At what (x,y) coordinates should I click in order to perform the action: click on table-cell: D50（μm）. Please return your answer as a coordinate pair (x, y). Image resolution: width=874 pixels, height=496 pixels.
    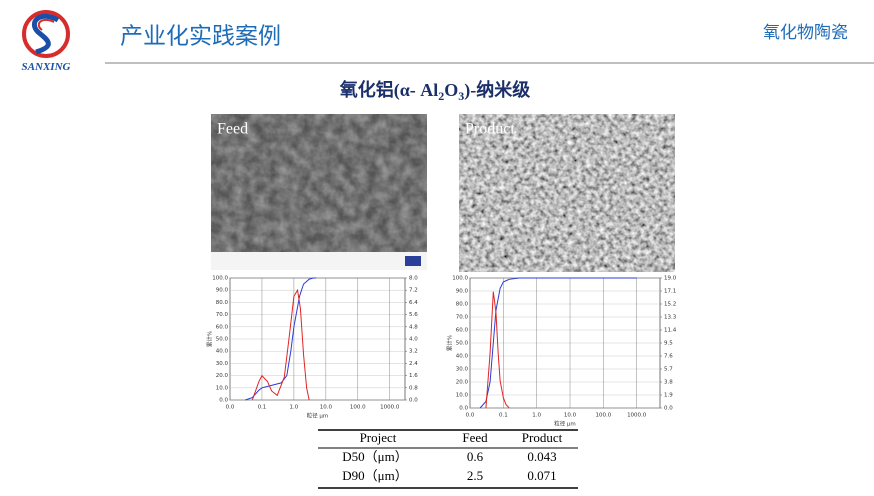
    Looking at the image, I should click on (374, 456).